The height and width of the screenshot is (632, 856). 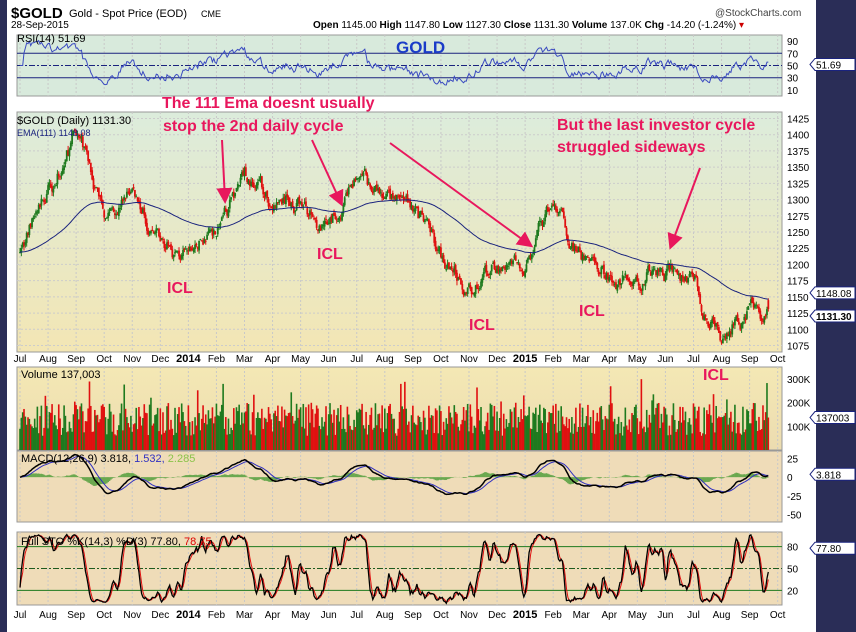 I want to click on macd-tick-label: -50, so click(x=794, y=516).